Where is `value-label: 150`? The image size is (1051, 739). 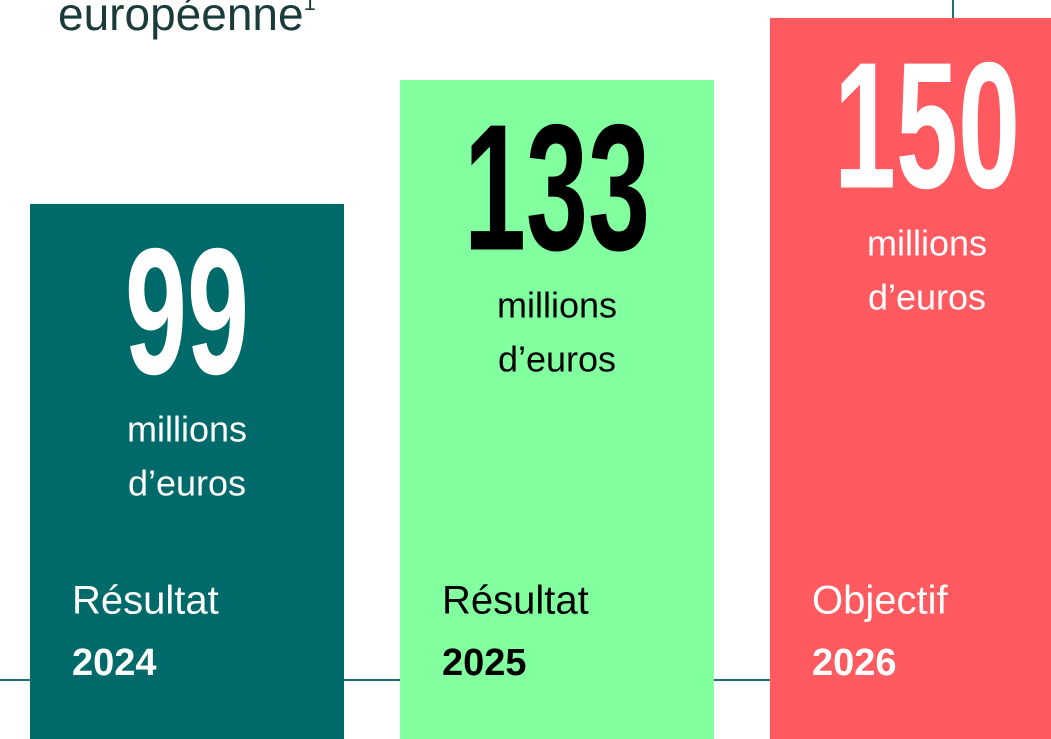
value-label: 150 is located at coordinates (927, 125).